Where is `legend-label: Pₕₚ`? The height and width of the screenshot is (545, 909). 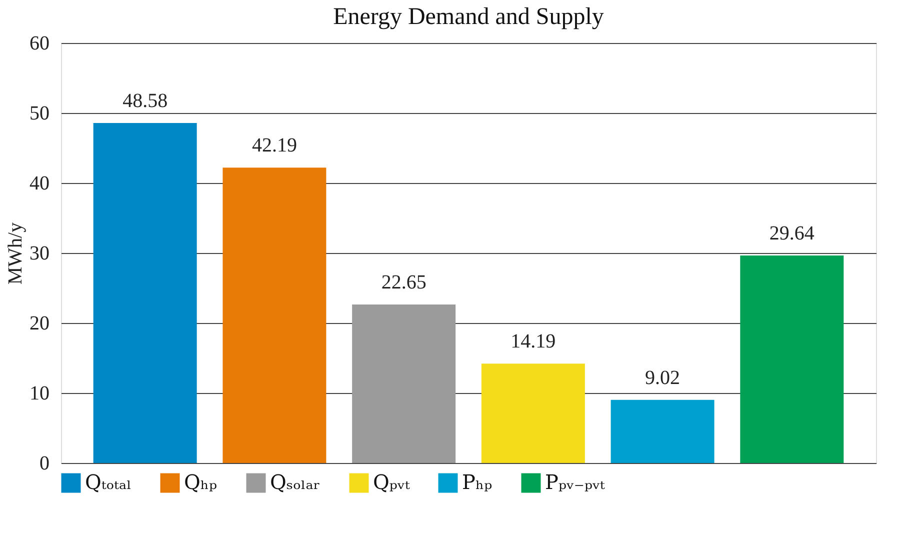 legend-label: Pₕₚ is located at coordinates (477, 482).